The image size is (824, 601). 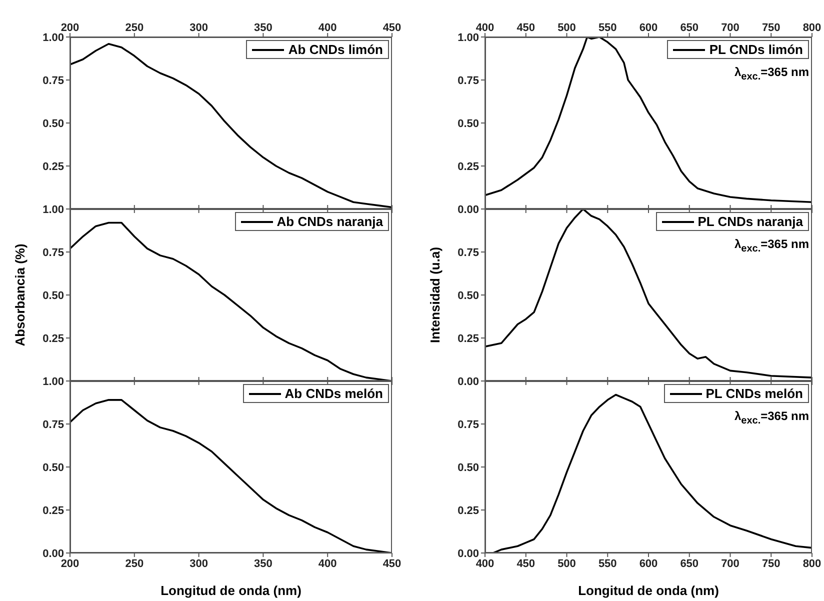 I want to click on y-axis-title: Intensidad (u.a), so click(x=435, y=295).